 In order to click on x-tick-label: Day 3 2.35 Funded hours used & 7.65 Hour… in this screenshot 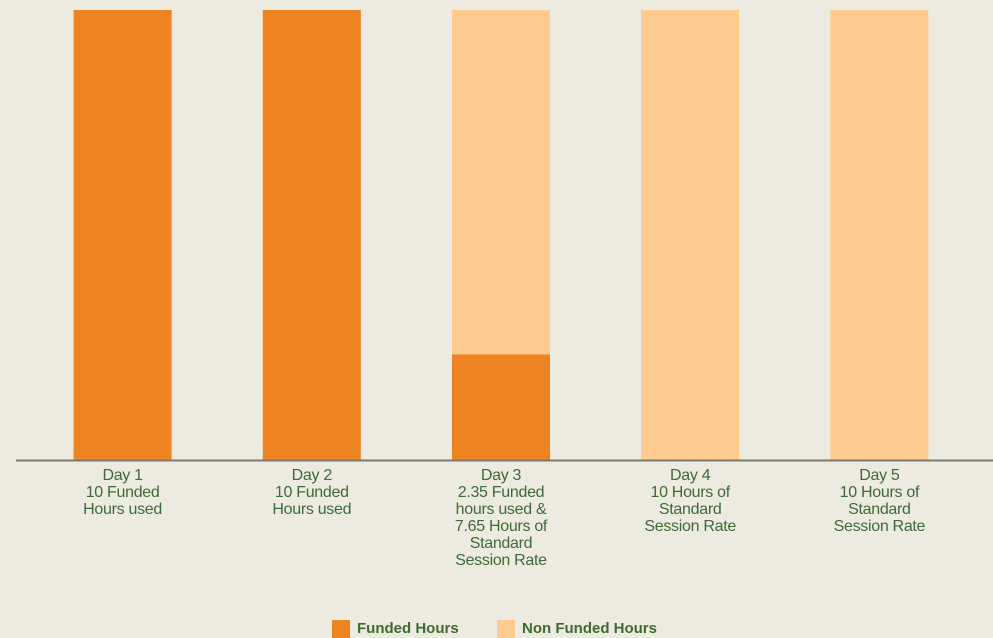, I will do `click(501, 518)`.